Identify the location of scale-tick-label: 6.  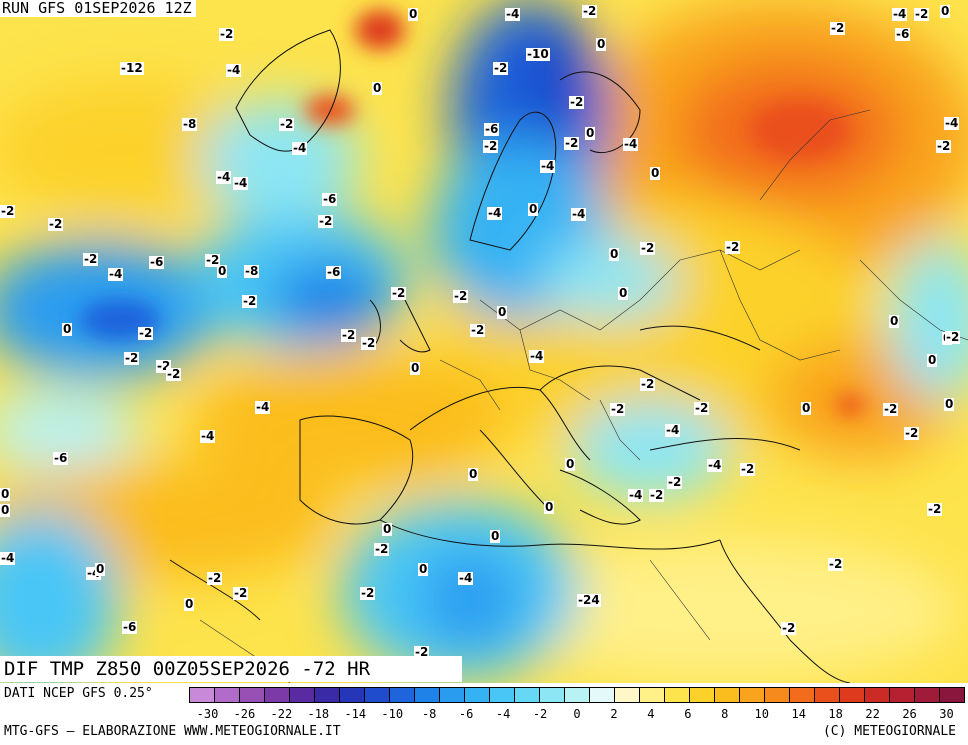
(688, 714).